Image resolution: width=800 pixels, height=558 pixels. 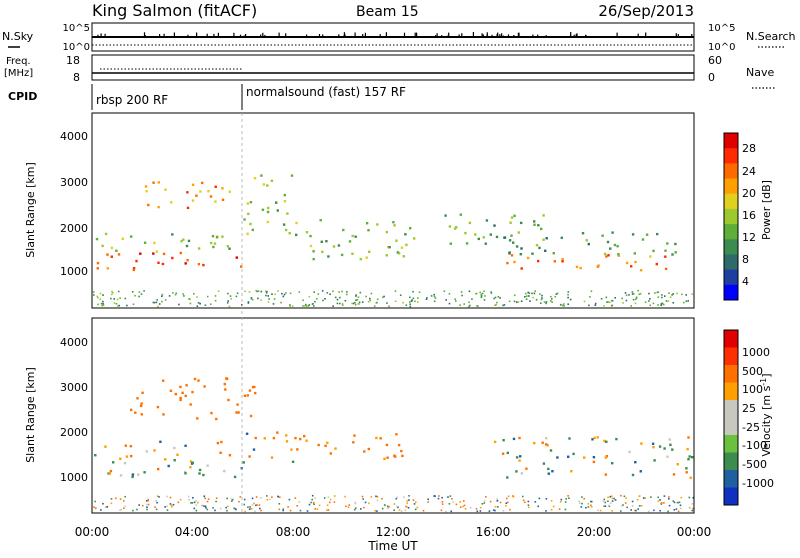 I want to click on x-axis-label: Time UT, so click(x=392, y=546).